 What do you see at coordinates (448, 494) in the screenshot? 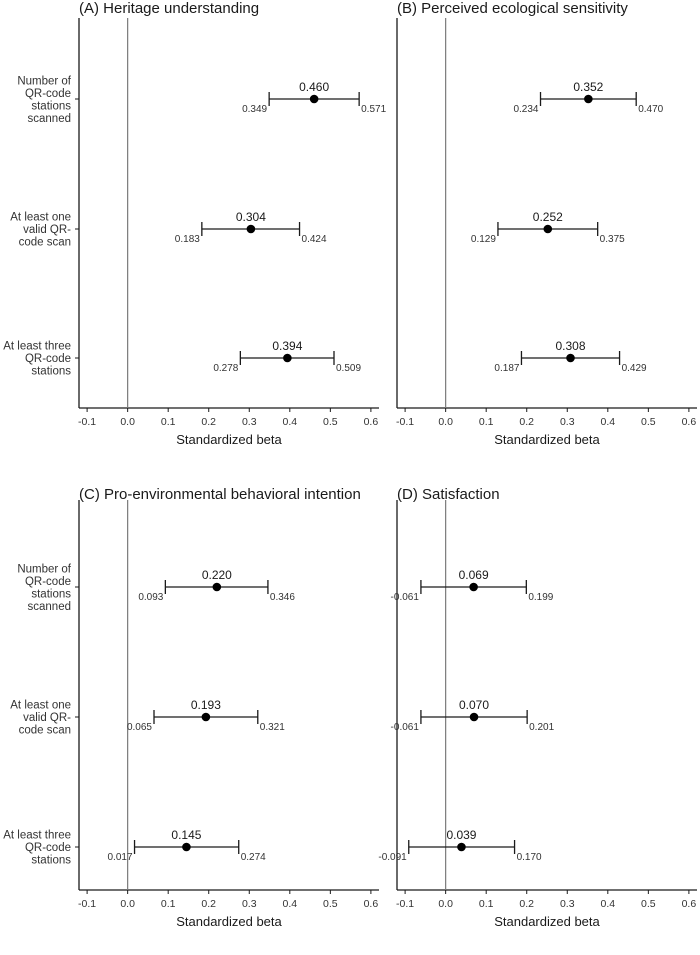
I see `panel-title: (D) Satisfaction` at bounding box center [448, 494].